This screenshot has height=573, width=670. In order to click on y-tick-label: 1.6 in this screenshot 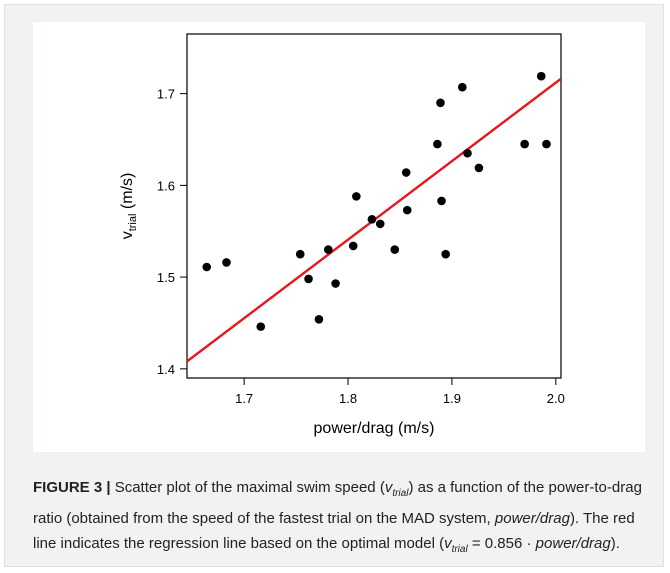, I will do `click(166, 185)`.